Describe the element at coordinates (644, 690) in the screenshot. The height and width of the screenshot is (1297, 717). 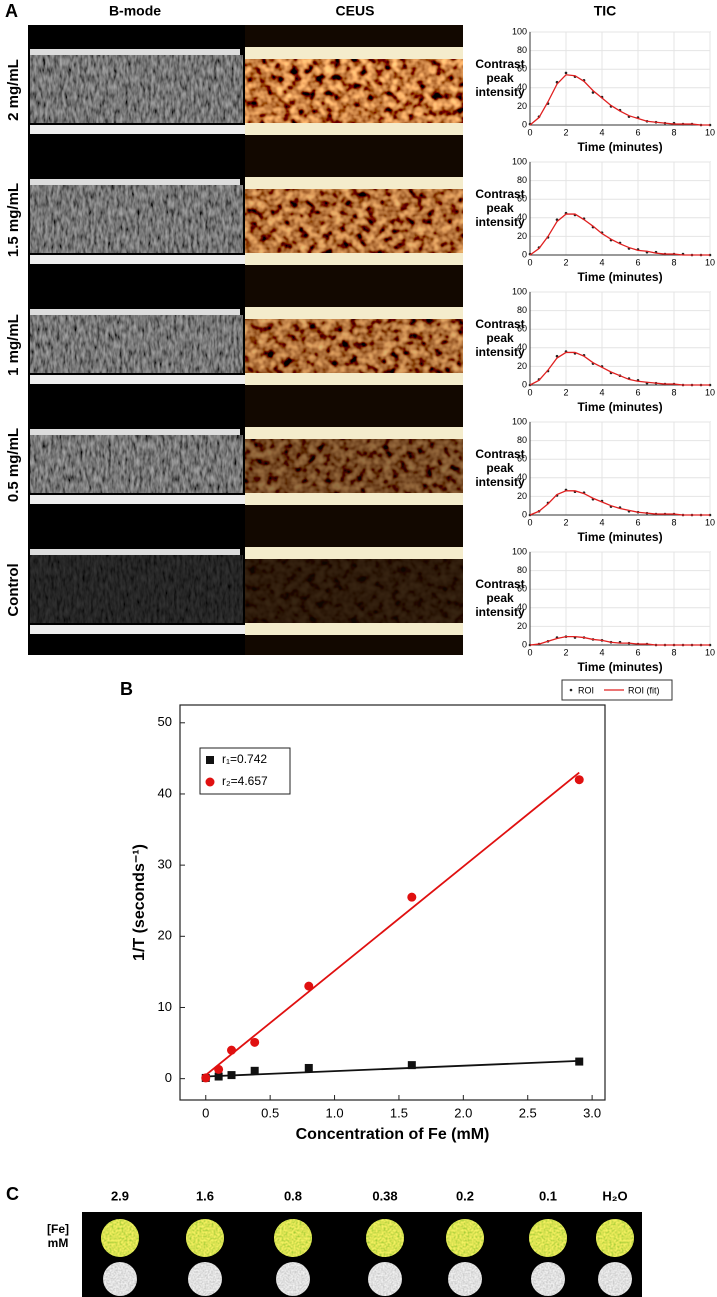
I see `legend-label: ROI (fit)` at that location.